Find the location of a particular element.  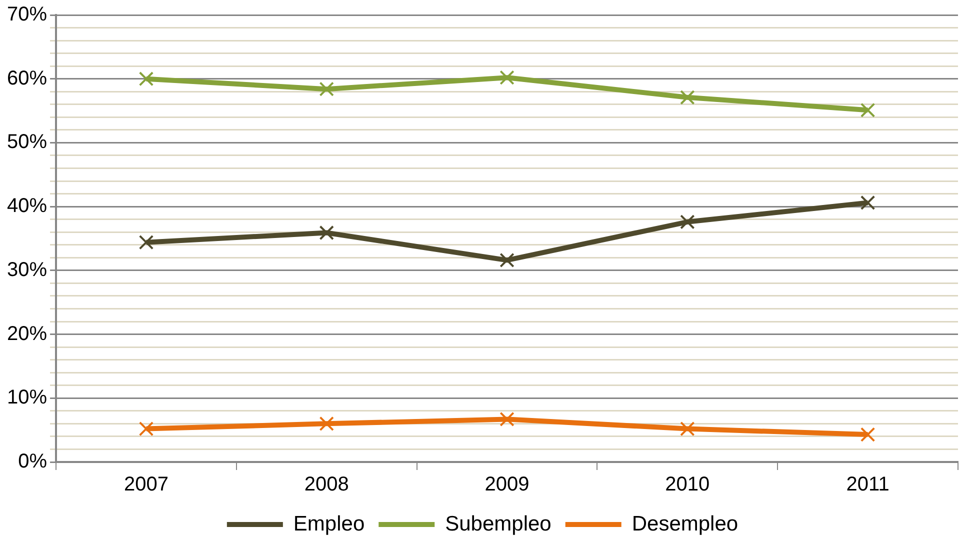

legend-label: Desempleo is located at coordinates (685, 524).